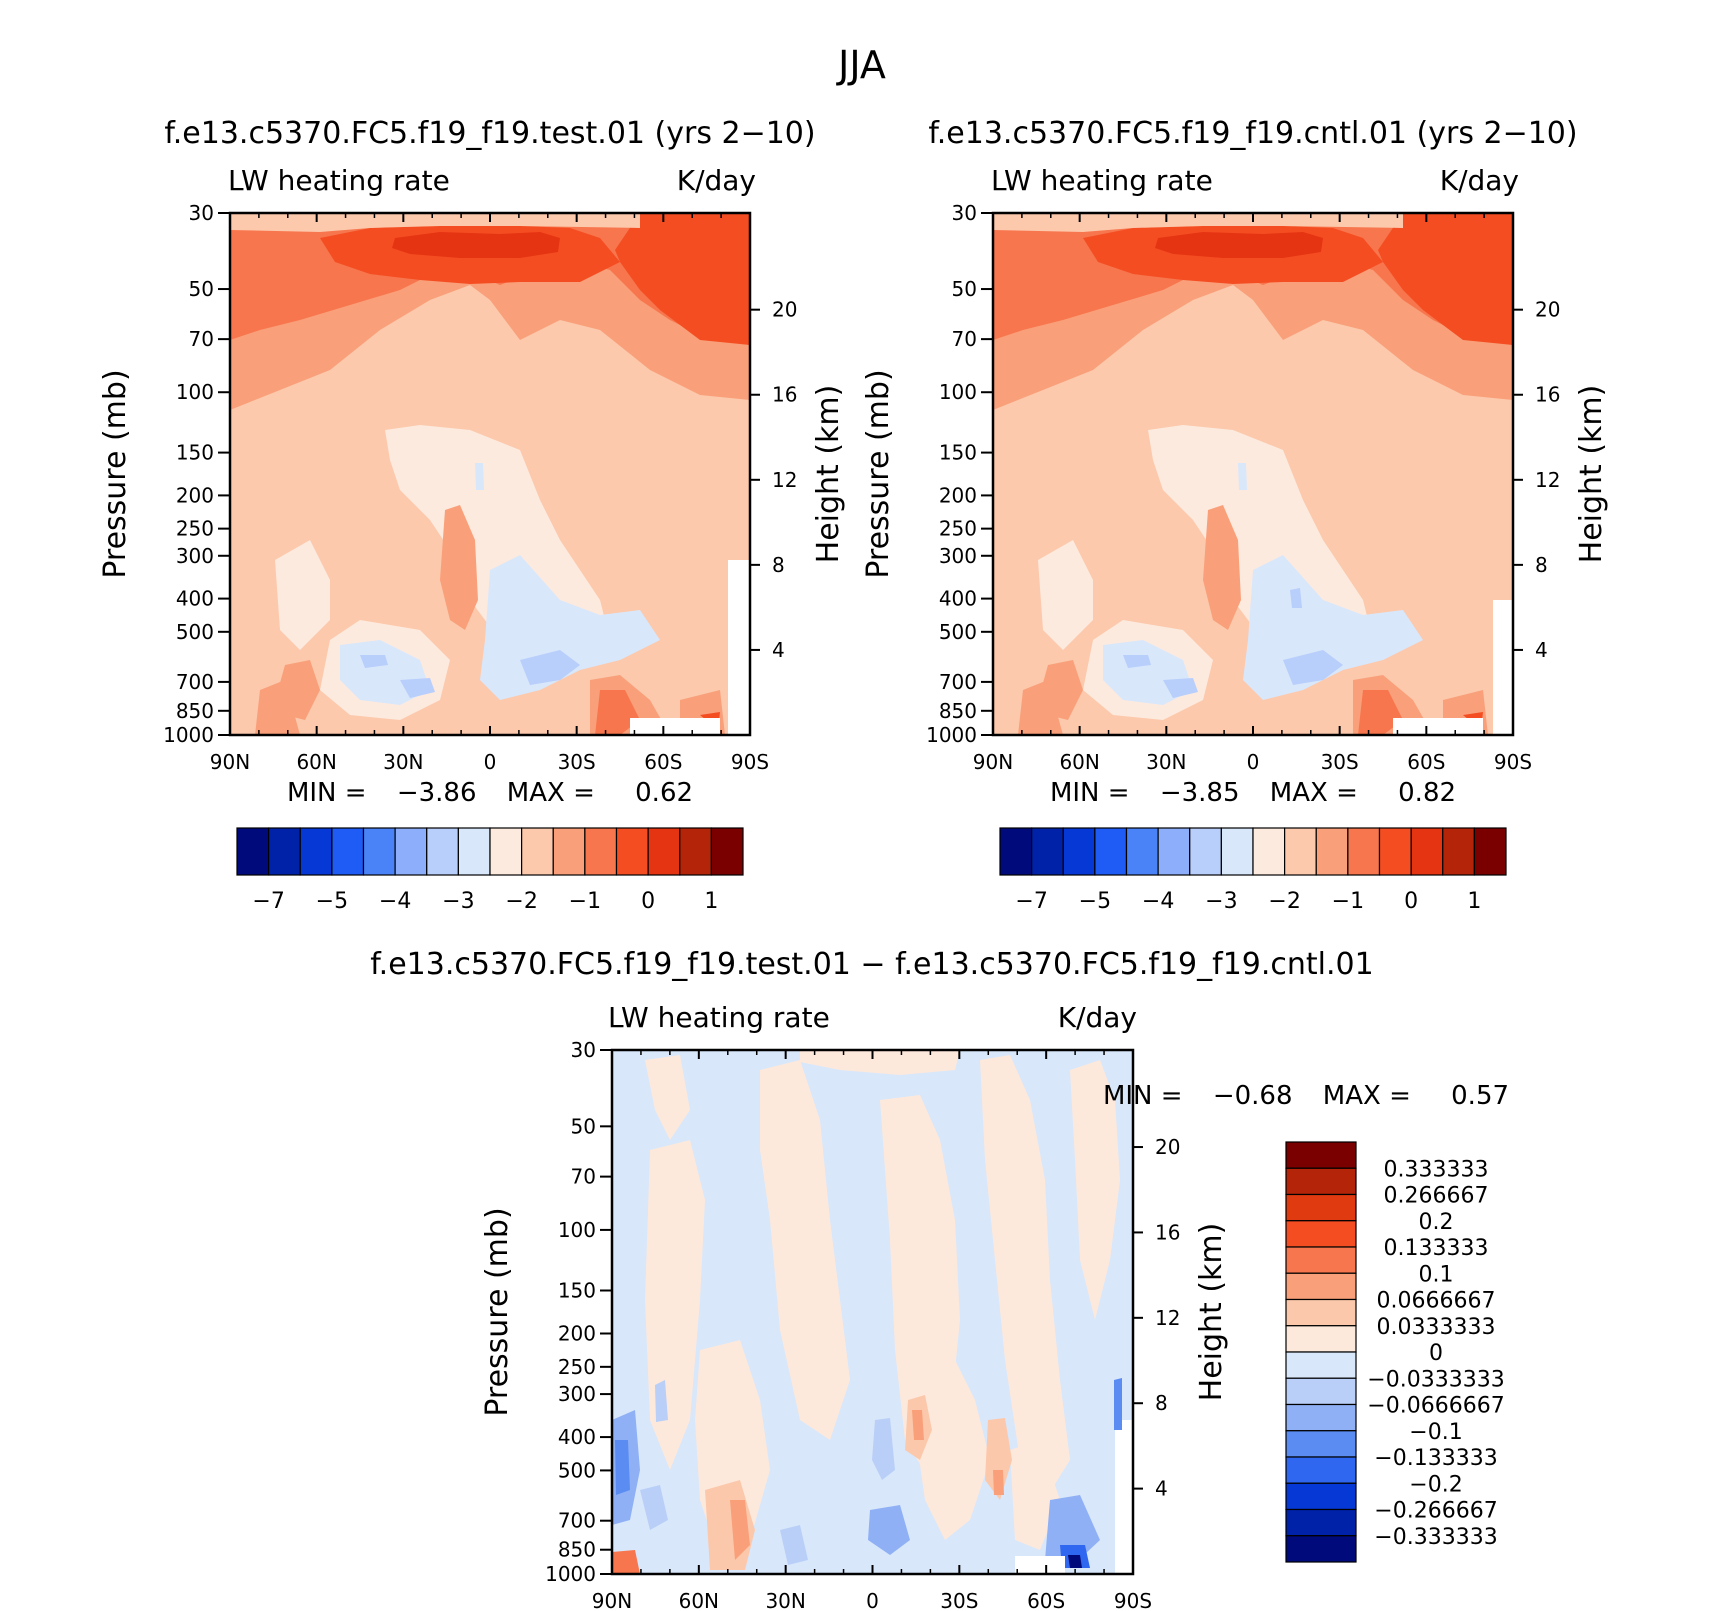 Image resolution: width=1710 pixels, height=1611 pixels. What do you see at coordinates (585, 901) in the screenshot?
I see `colorbar-label: −1` at bounding box center [585, 901].